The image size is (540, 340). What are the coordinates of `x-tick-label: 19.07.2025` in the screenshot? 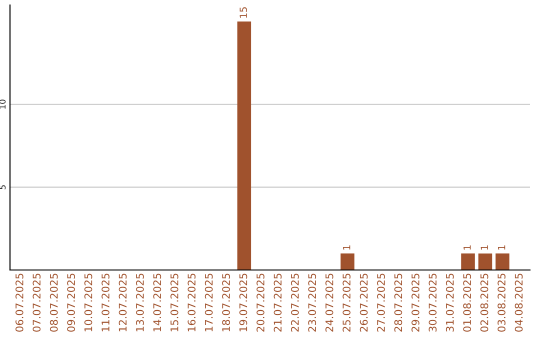 It's located at (243, 303).